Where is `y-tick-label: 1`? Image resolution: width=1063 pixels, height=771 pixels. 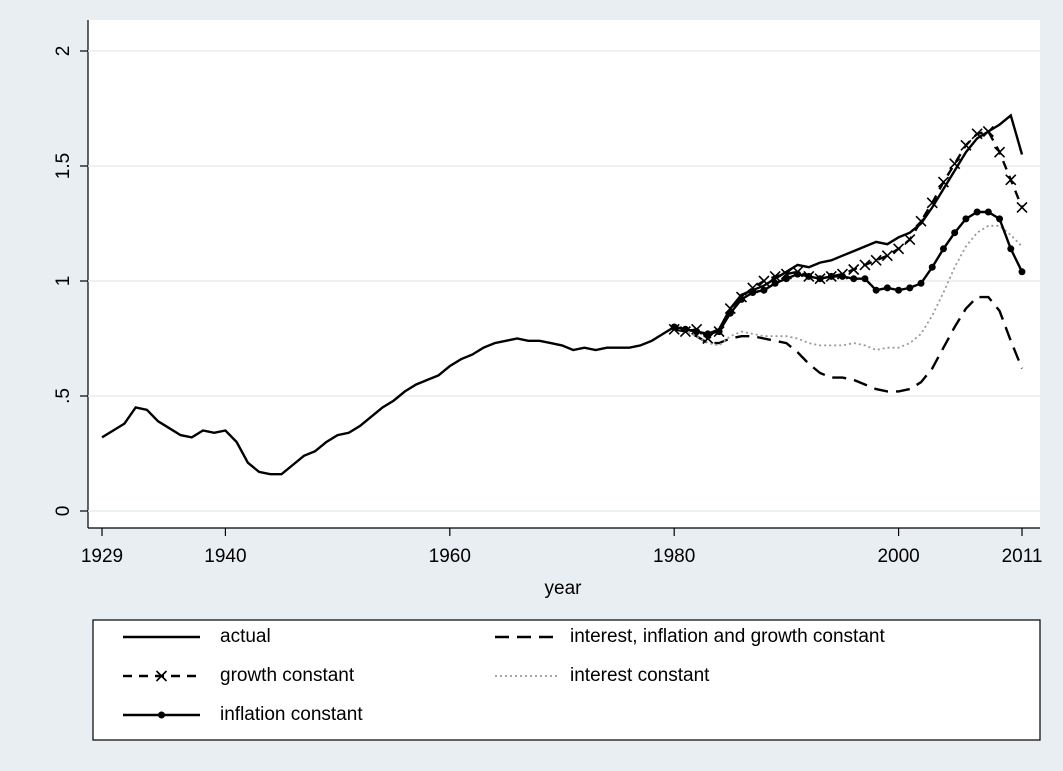
y-tick-label: 1 is located at coordinates (63, 281).